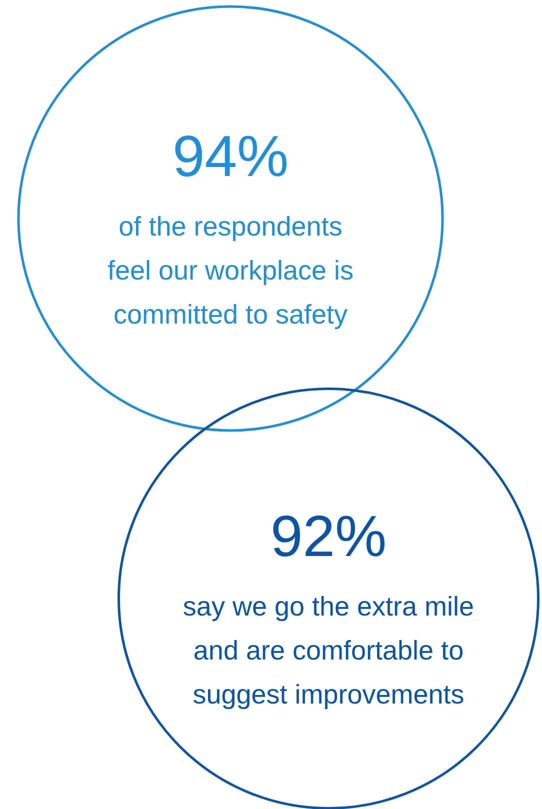 The height and width of the screenshot is (809, 542). Describe the element at coordinates (230, 156) in the screenshot. I see `data-label: 94%` at that location.